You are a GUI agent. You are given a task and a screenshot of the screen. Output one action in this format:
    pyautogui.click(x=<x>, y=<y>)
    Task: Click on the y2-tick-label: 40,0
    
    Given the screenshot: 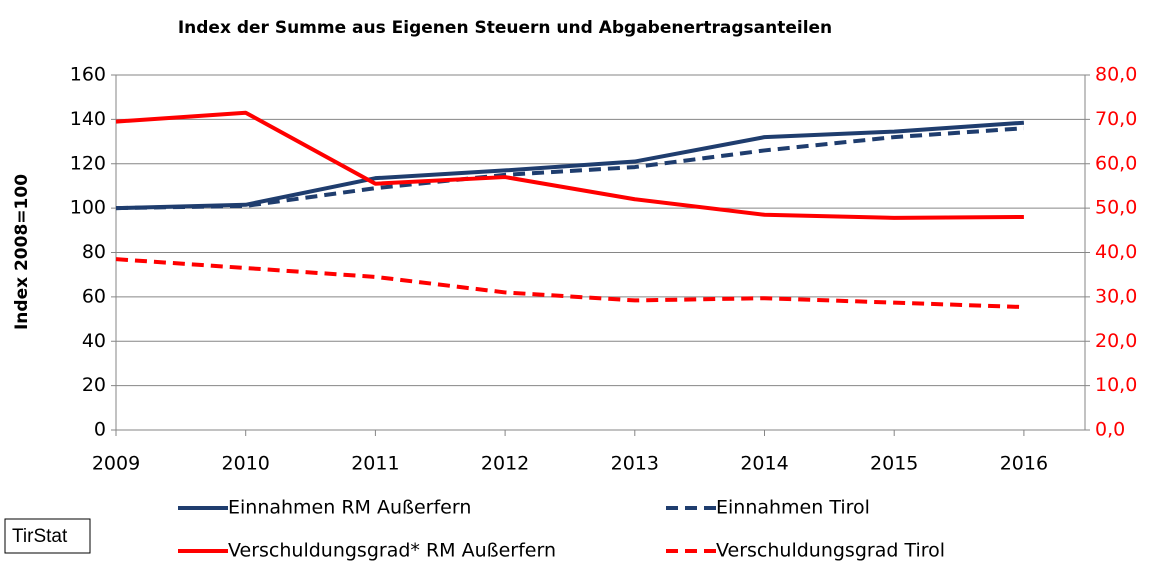 What is the action you would take?
    pyautogui.click(x=1116, y=252)
    